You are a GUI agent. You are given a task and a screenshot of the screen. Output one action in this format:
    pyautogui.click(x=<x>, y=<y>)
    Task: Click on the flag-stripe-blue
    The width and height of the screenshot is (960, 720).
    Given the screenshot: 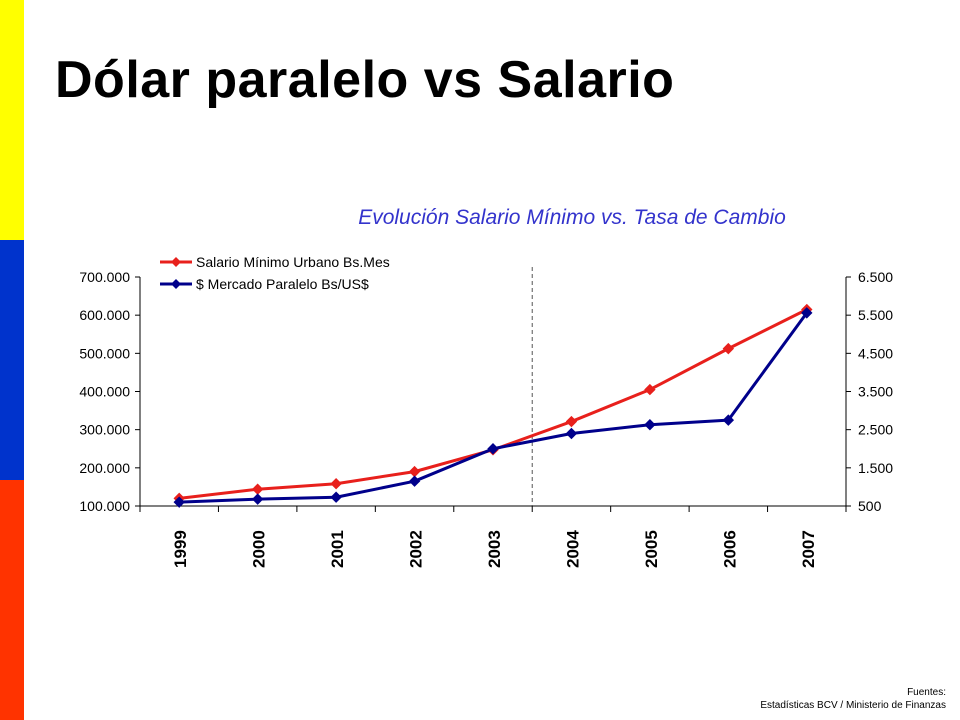 What is the action you would take?
    pyautogui.click(x=12, y=360)
    